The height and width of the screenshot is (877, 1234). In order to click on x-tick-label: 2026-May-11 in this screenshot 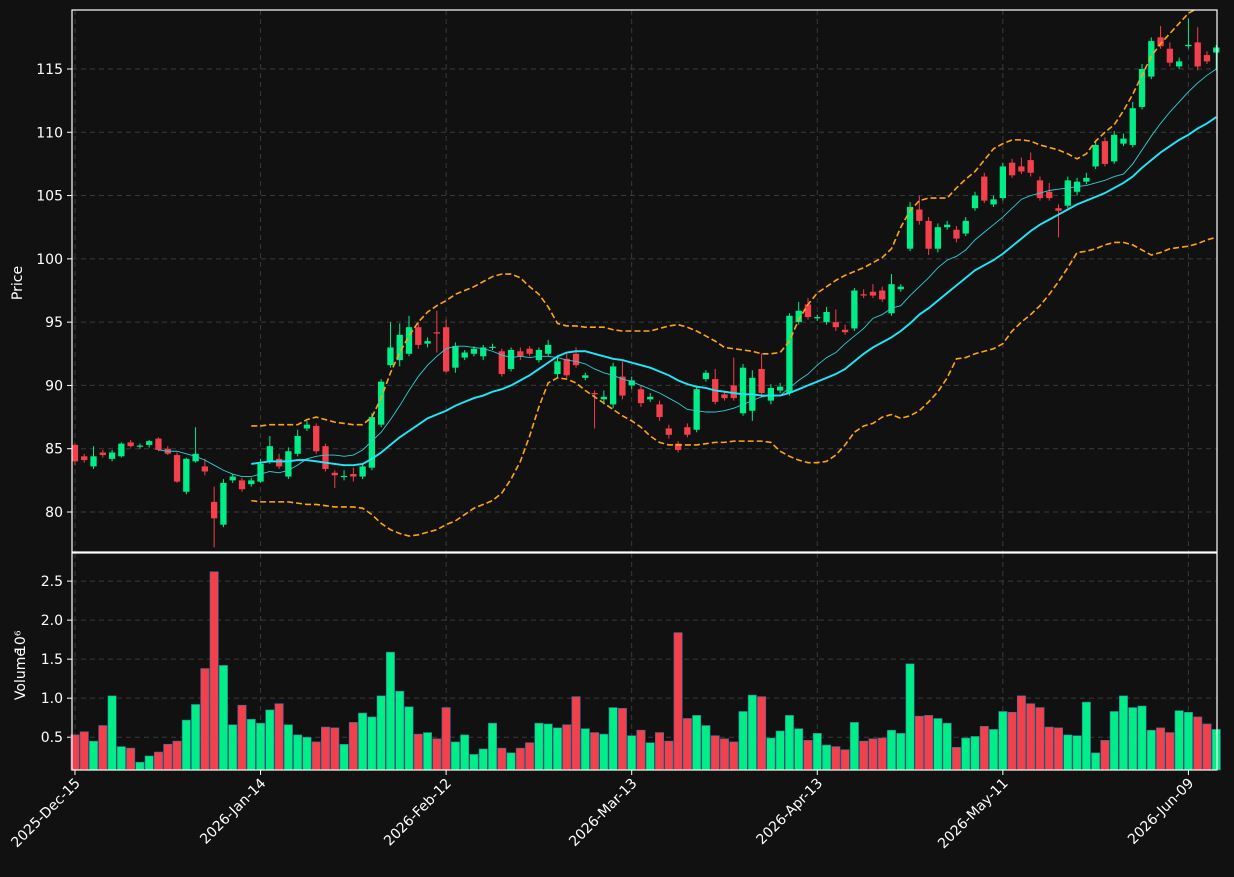, I will do `click(973, 814)`.